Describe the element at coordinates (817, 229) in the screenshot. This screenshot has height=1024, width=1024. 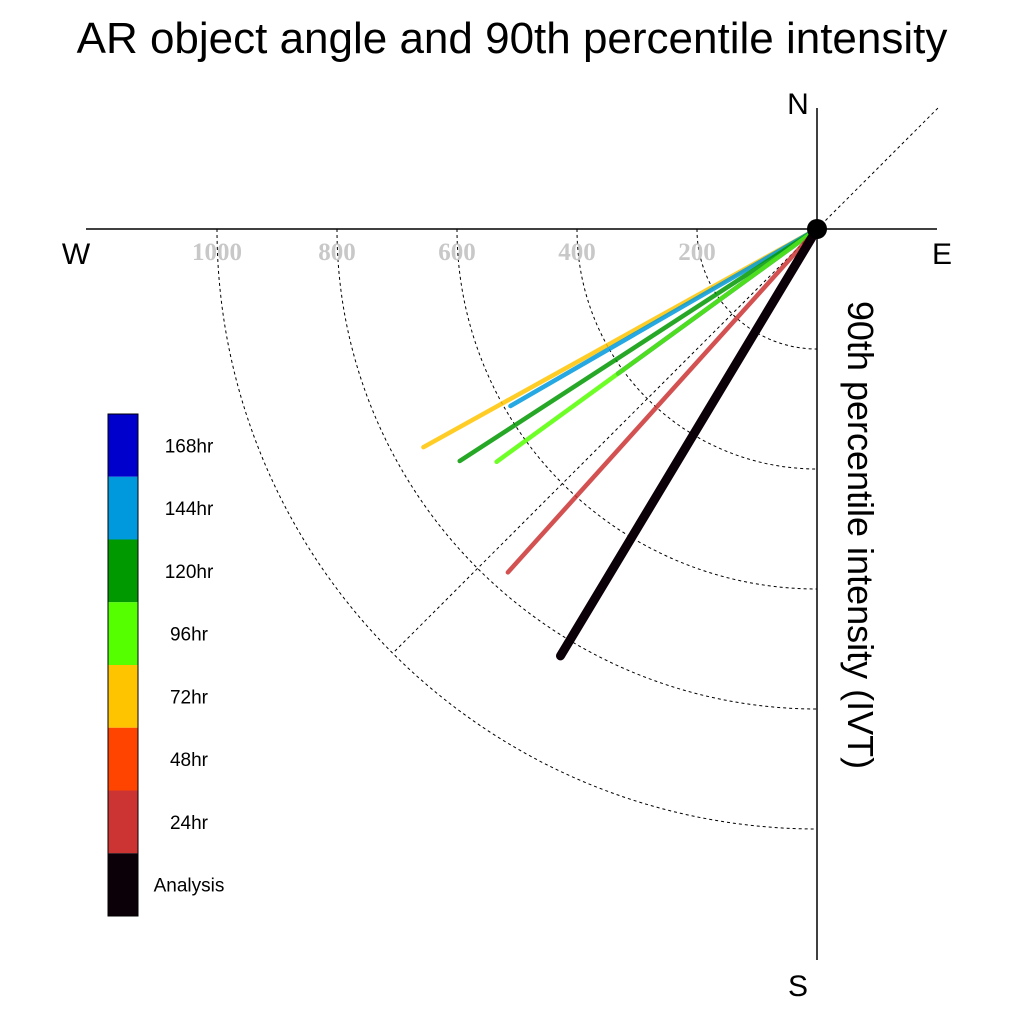
I see `origin-point` at that location.